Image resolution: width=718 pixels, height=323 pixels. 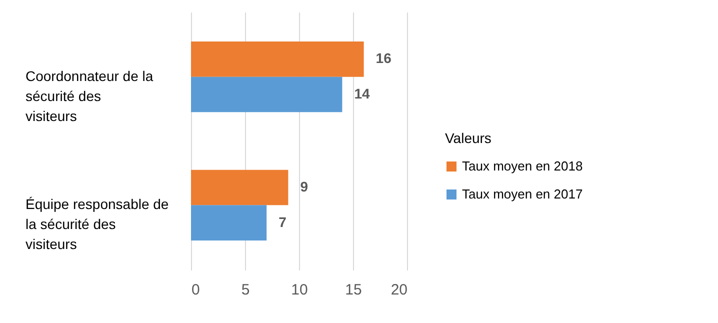 I want to click on data-label: 9, so click(x=304, y=186).